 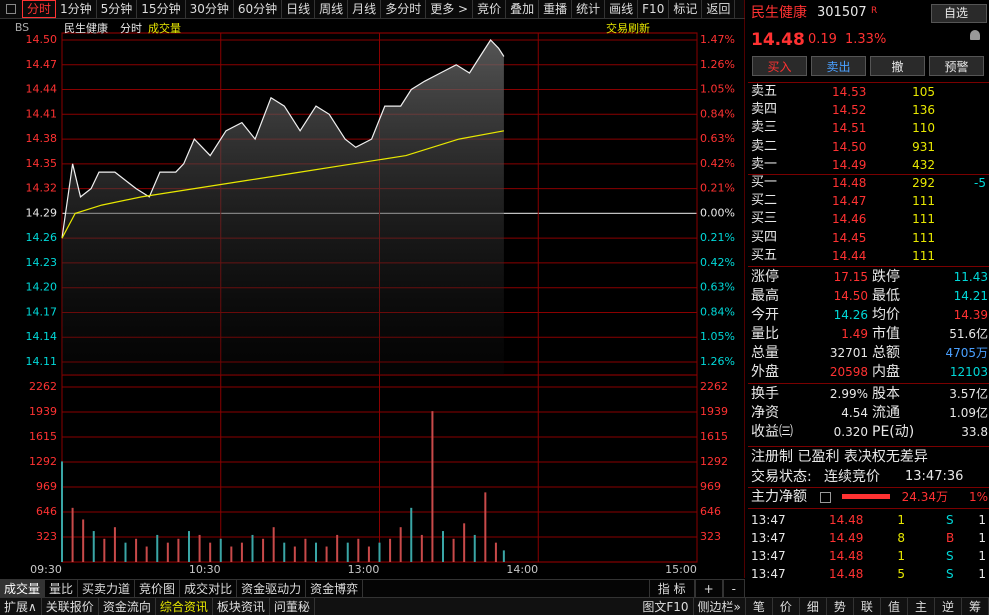 What do you see at coordinates (241, 606) in the screenshot?
I see `footer-tab: 板块资讯` at bounding box center [241, 606].